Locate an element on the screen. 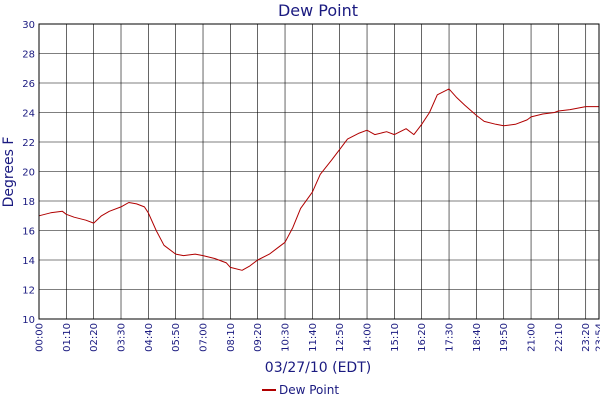 The width and height of the screenshot is (600, 400). x-tick-label: 03:30 is located at coordinates (122, 337).